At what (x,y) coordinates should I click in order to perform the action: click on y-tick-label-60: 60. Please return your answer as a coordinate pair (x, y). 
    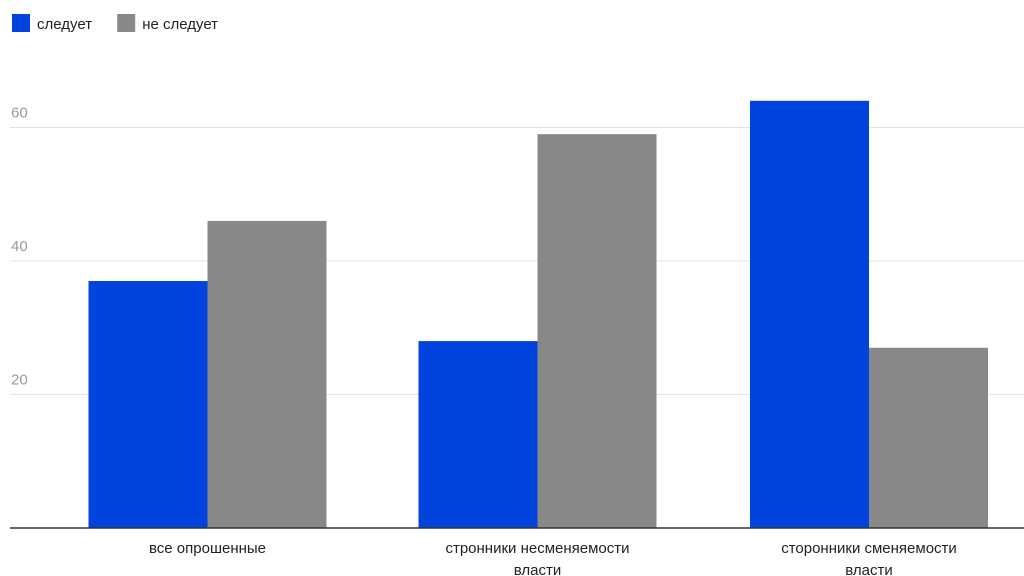
    Looking at the image, I should click on (19, 113).